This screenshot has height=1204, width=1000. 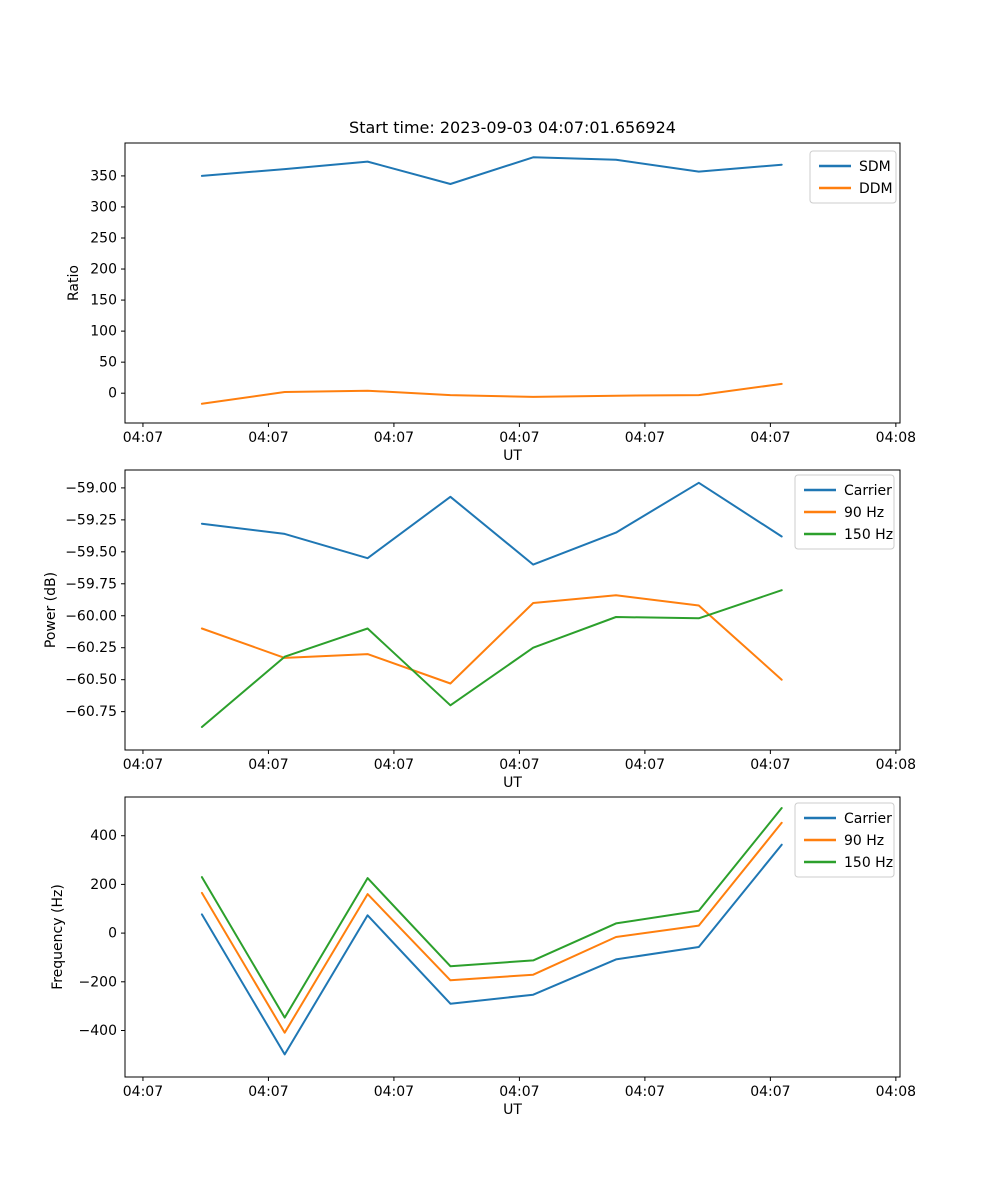 What do you see at coordinates (103, 332) in the screenshot?
I see `y-tick-label: 100` at bounding box center [103, 332].